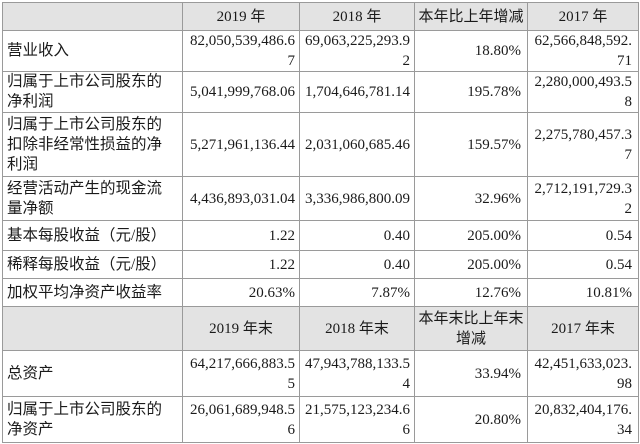  I want to click on row-label: 营业收入, so click(92, 51).